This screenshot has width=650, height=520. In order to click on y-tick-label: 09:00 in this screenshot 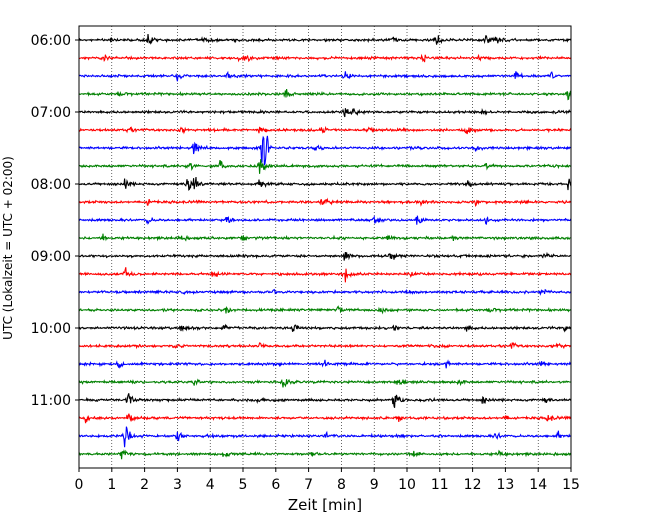, I will do `click(51, 257)`.